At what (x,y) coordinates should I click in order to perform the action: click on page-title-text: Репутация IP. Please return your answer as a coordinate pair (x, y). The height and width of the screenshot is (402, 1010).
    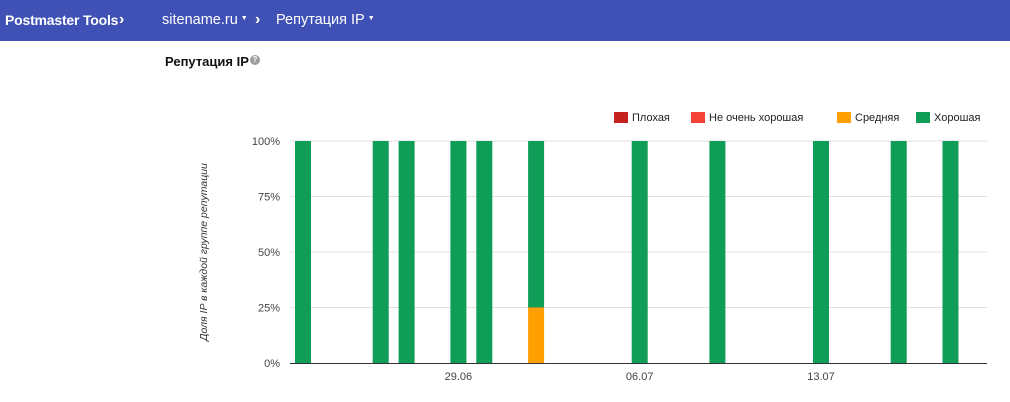
    Looking at the image, I should click on (207, 61).